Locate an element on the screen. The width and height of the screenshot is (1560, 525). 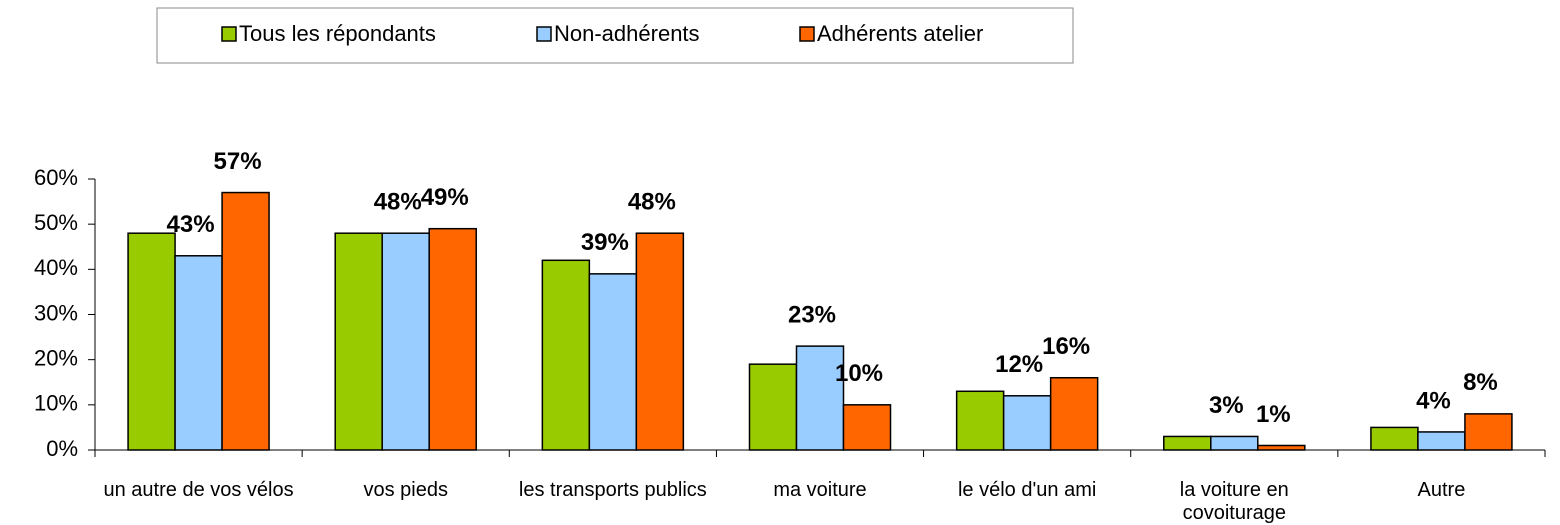
x-tick-label: un autre de vos vélos is located at coordinates (198, 490).